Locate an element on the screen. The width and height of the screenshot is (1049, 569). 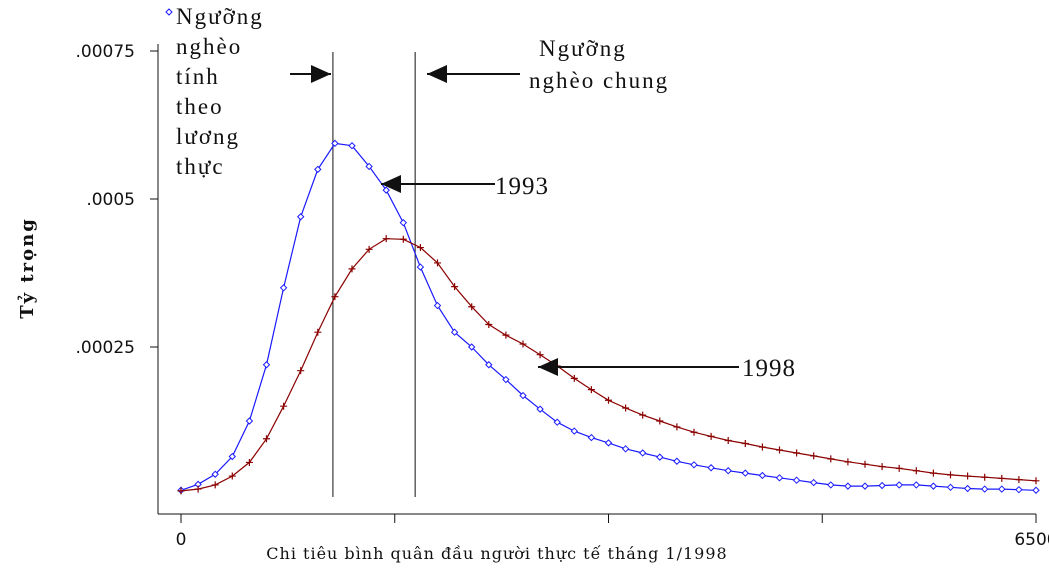
annotation-1993: 1993 is located at coordinates (522, 186).